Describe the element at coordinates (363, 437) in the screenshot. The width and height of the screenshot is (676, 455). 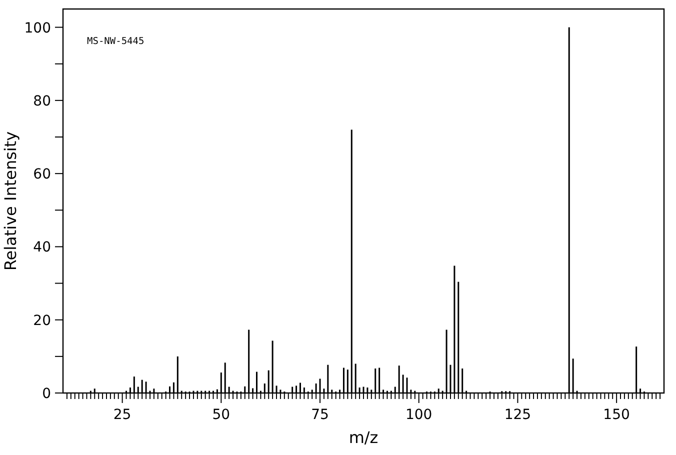
I see `x-axis-title: m/z` at that location.